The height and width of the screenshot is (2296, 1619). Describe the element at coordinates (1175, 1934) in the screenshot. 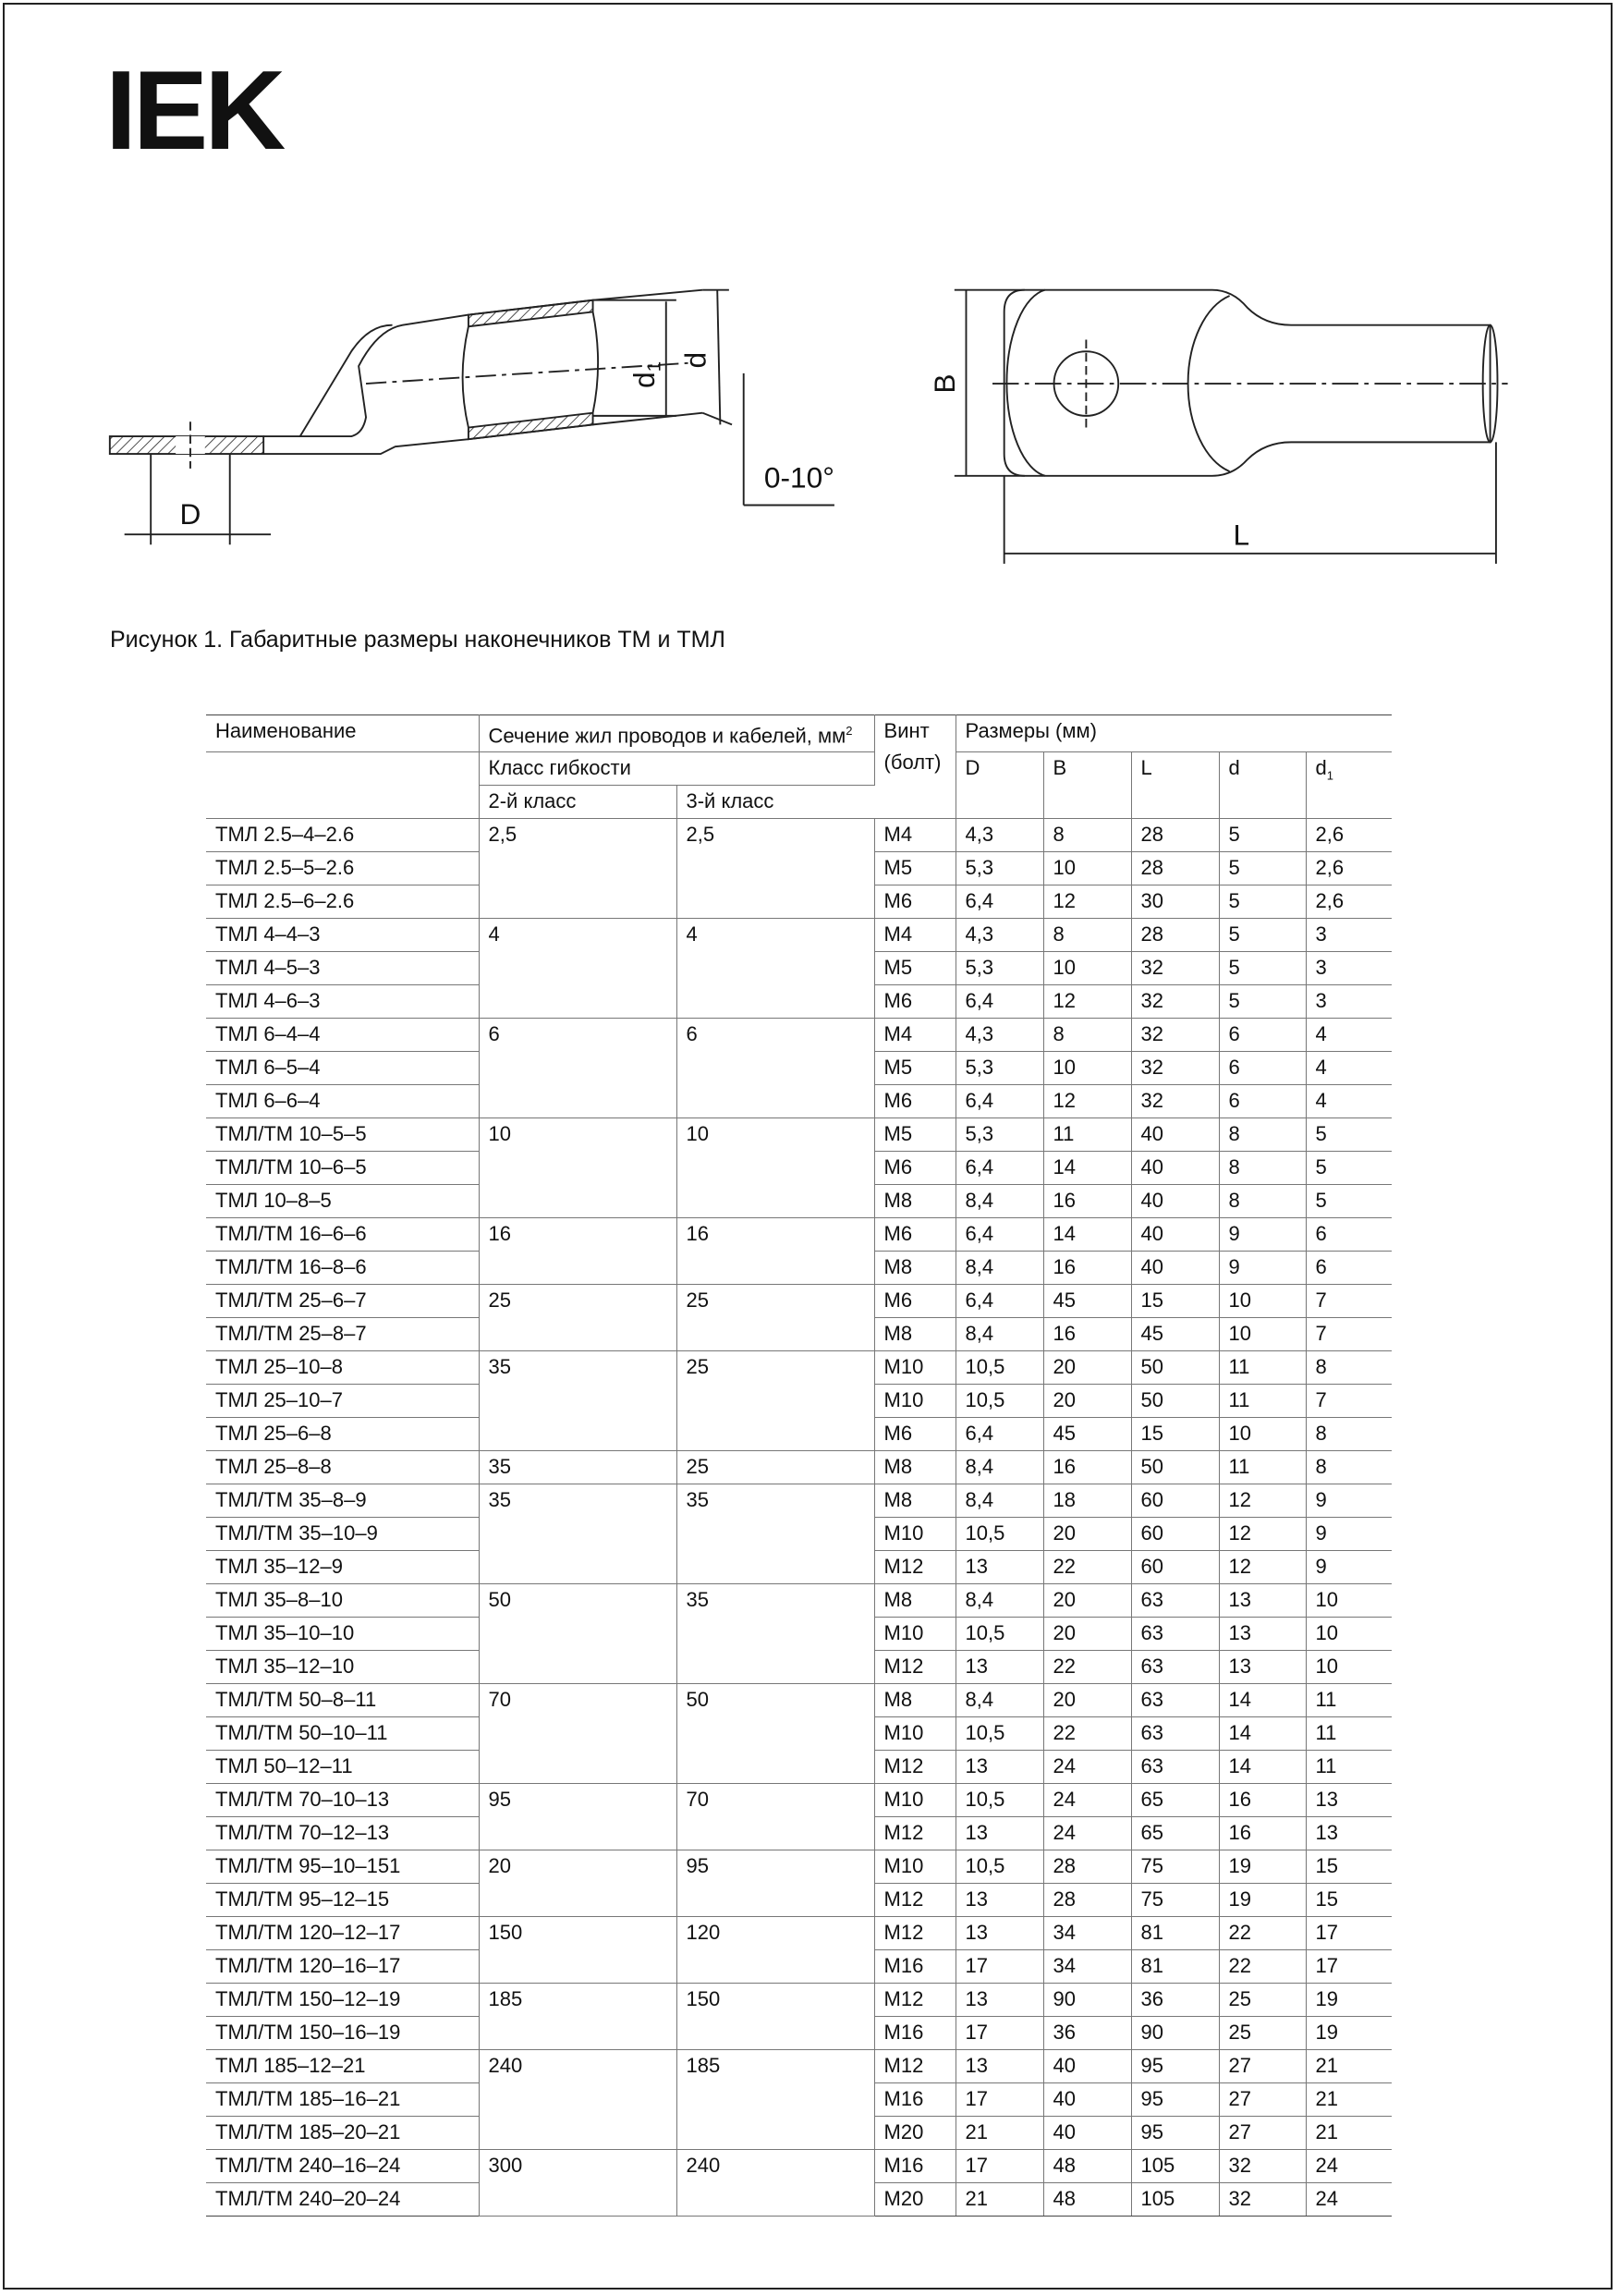

I see `value-cell: 81` at that location.